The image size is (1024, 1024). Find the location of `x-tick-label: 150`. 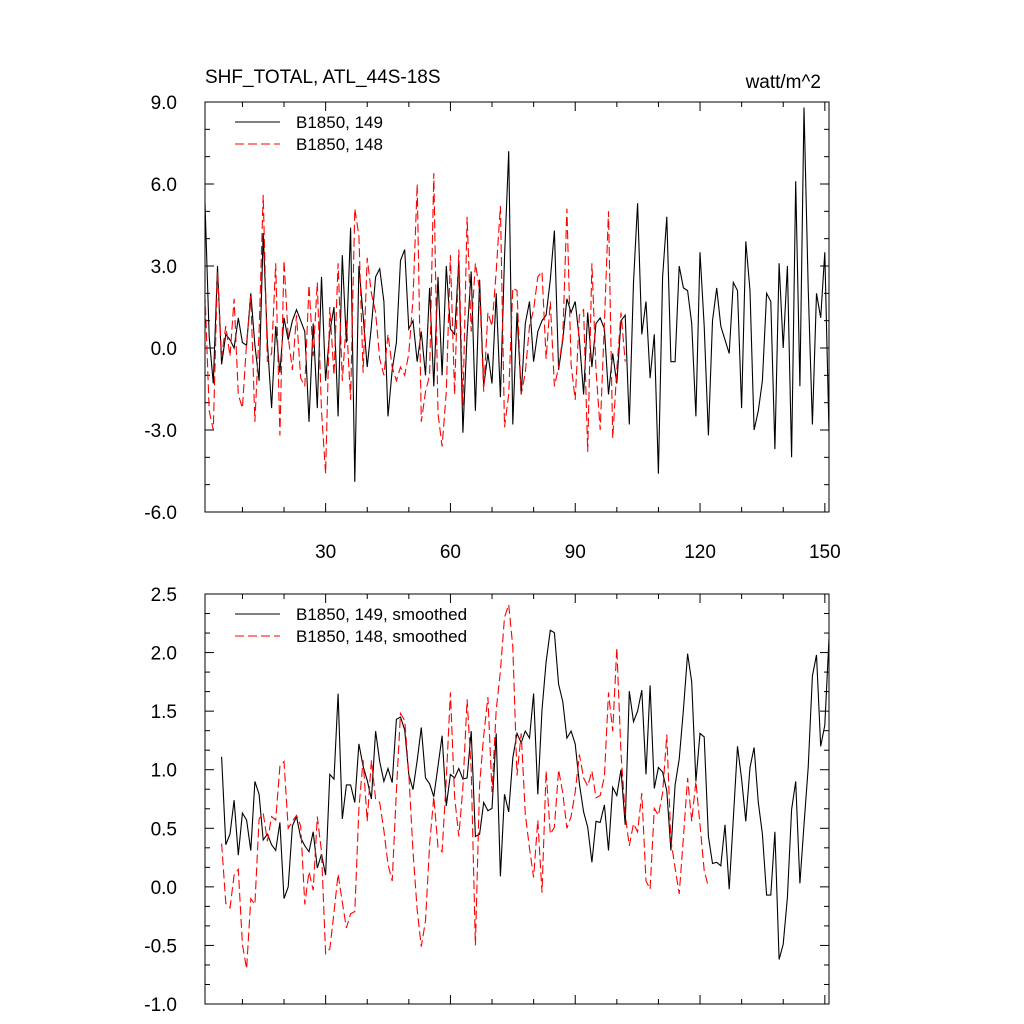

x-tick-label: 150 is located at coordinates (825, 552).